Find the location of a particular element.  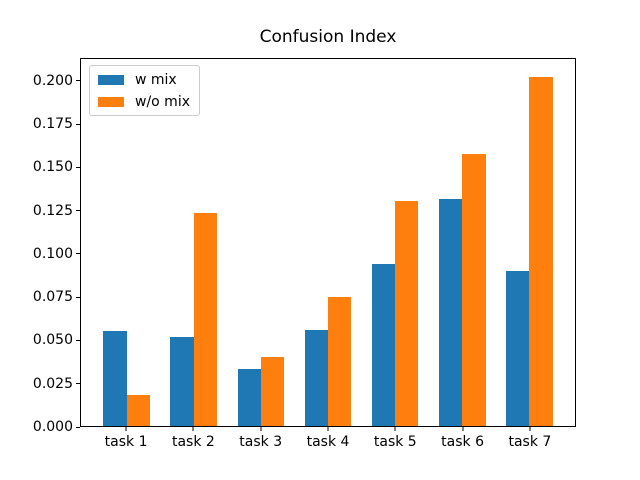

x-tick-label-task-5: task 5 is located at coordinates (395, 442).